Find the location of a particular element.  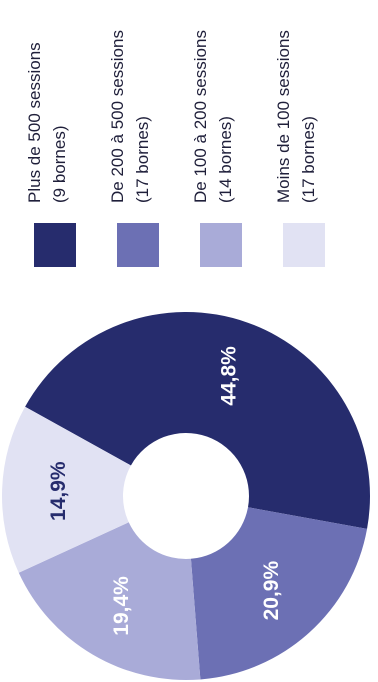

legend-item-moins-100: Moins de 100 sessions (17 bornes) is located at coordinates (311, 137).